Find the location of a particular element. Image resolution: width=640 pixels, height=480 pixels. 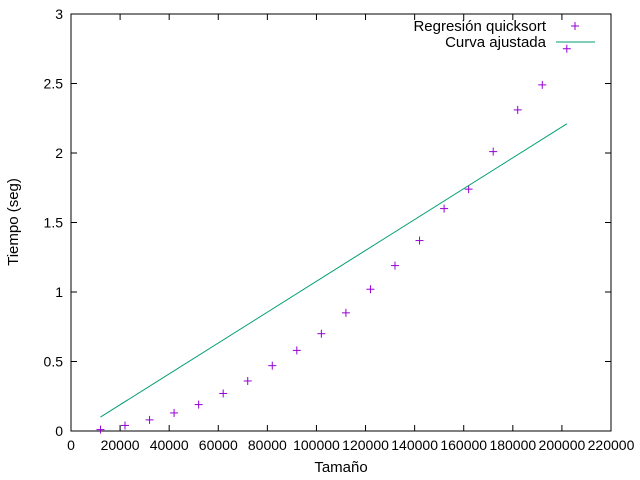

legend-marker-points is located at coordinates (575, 26).